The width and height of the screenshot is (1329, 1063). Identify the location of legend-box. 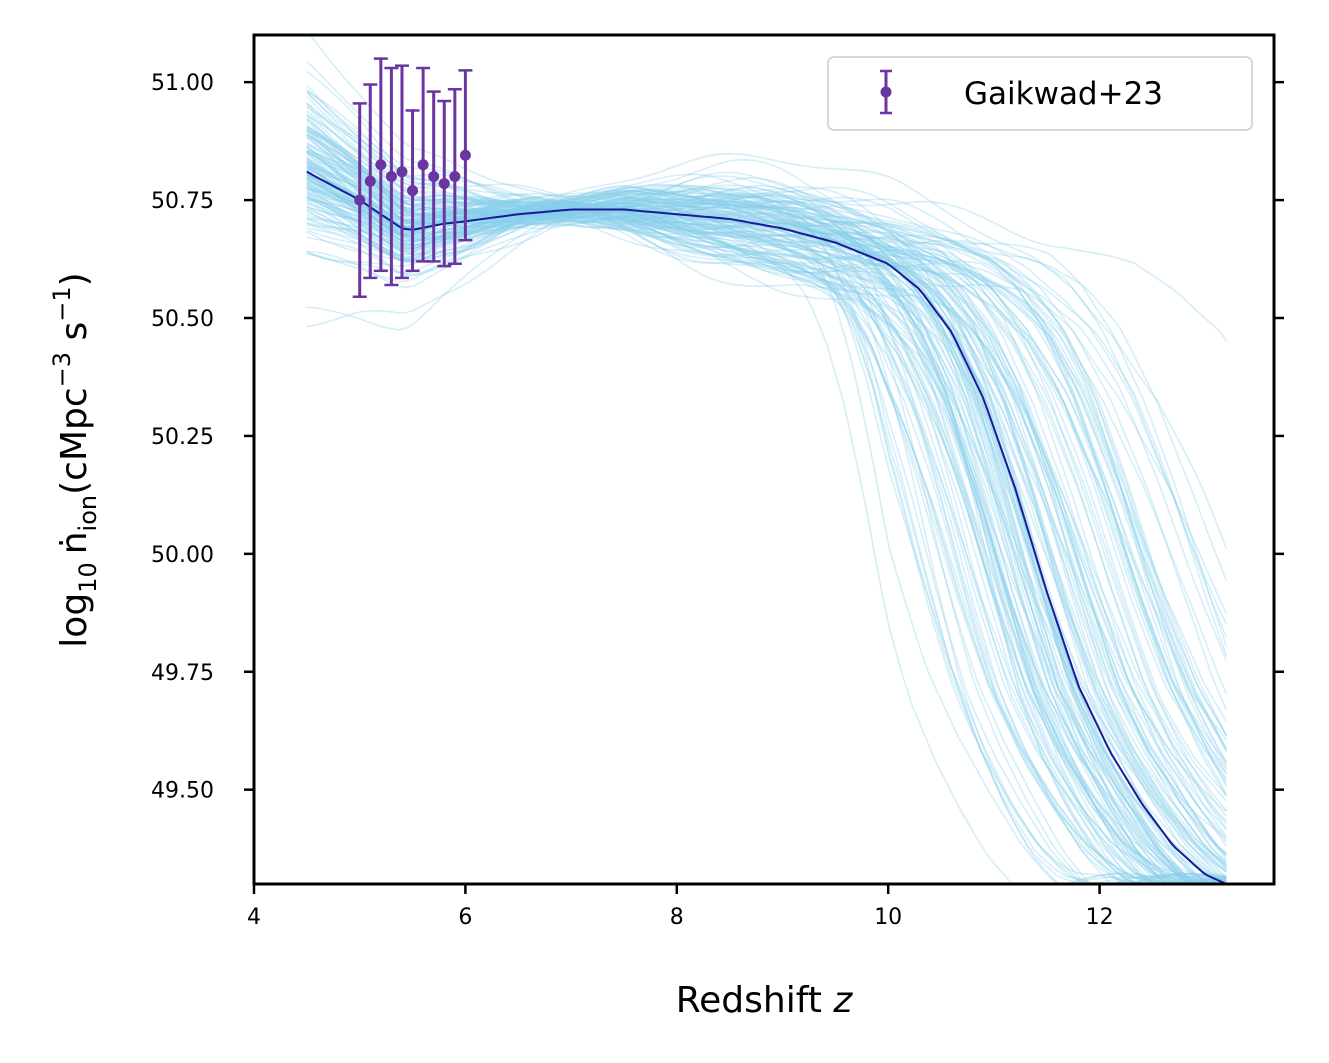
(1040, 93).